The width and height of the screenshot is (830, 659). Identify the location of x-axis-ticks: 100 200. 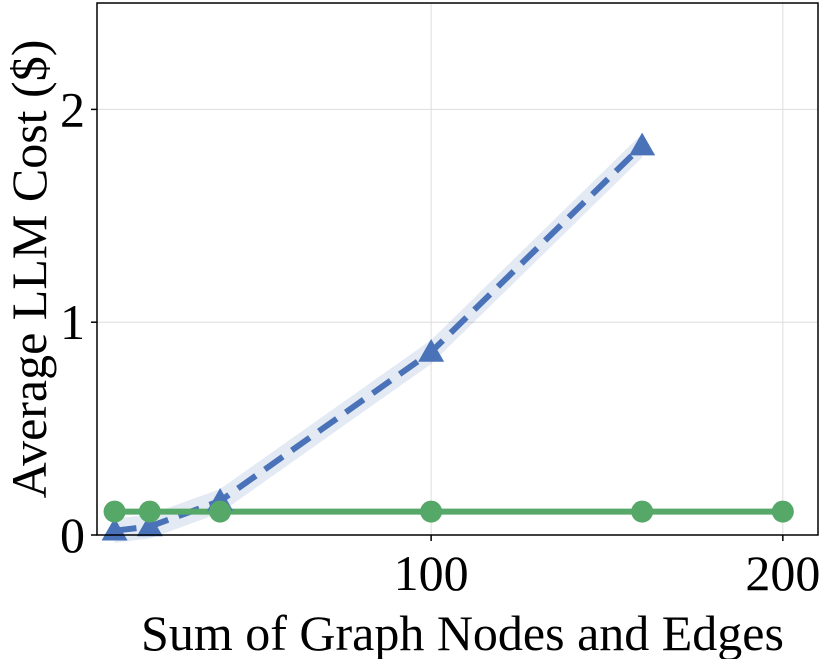
(607, 568).